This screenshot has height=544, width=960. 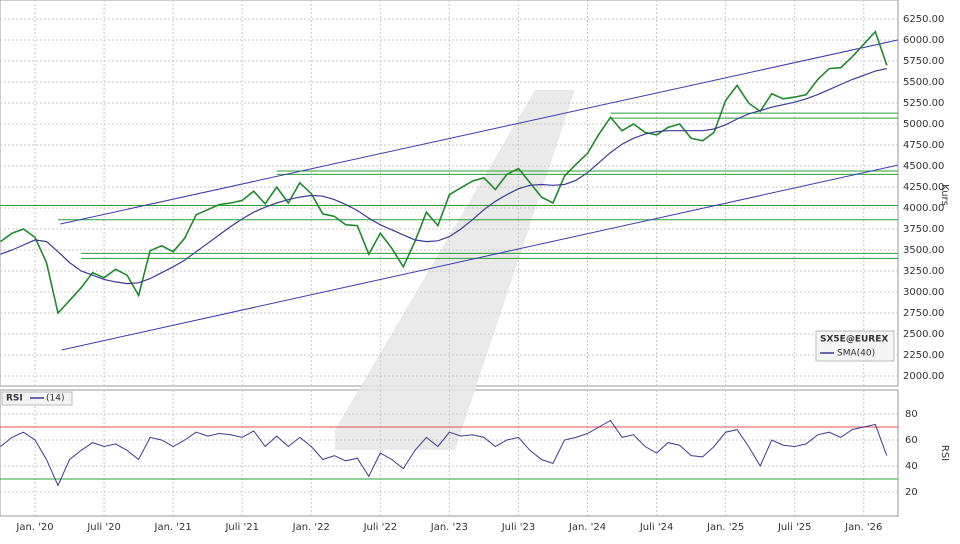 What do you see at coordinates (944, 195) in the screenshot?
I see `y-axis-title: Kurs` at bounding box center [944, 195].